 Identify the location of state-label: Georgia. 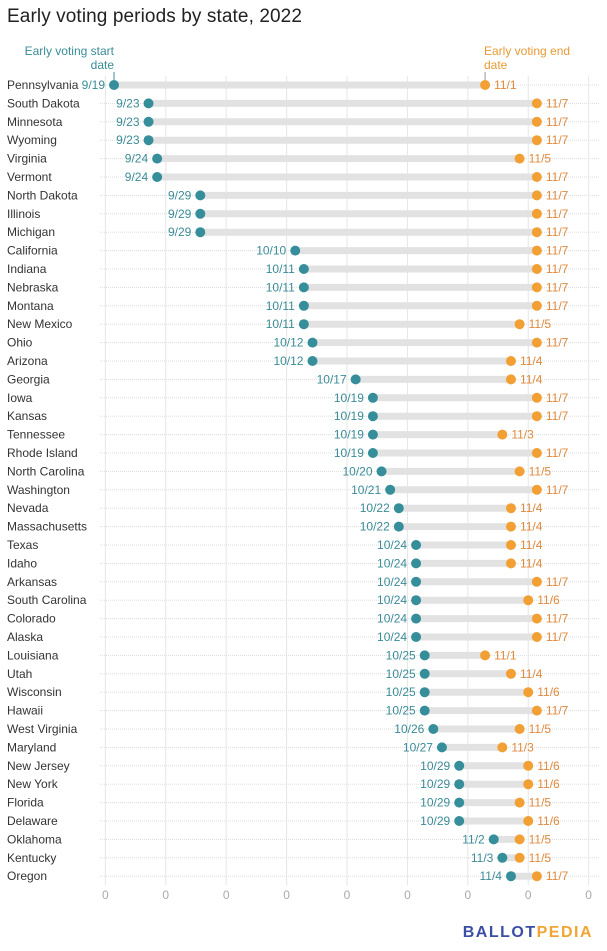
(28, 379).